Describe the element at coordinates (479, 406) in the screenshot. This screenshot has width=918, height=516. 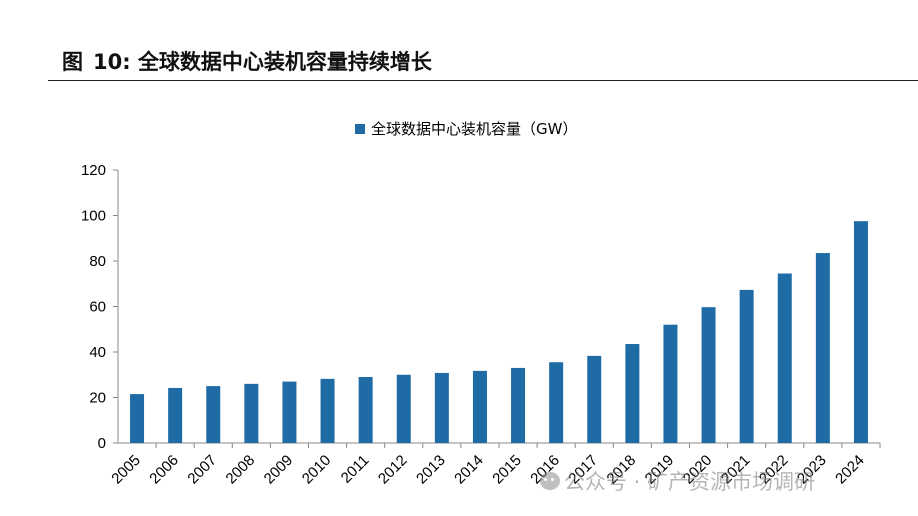
I see `bar-2014` at that location.